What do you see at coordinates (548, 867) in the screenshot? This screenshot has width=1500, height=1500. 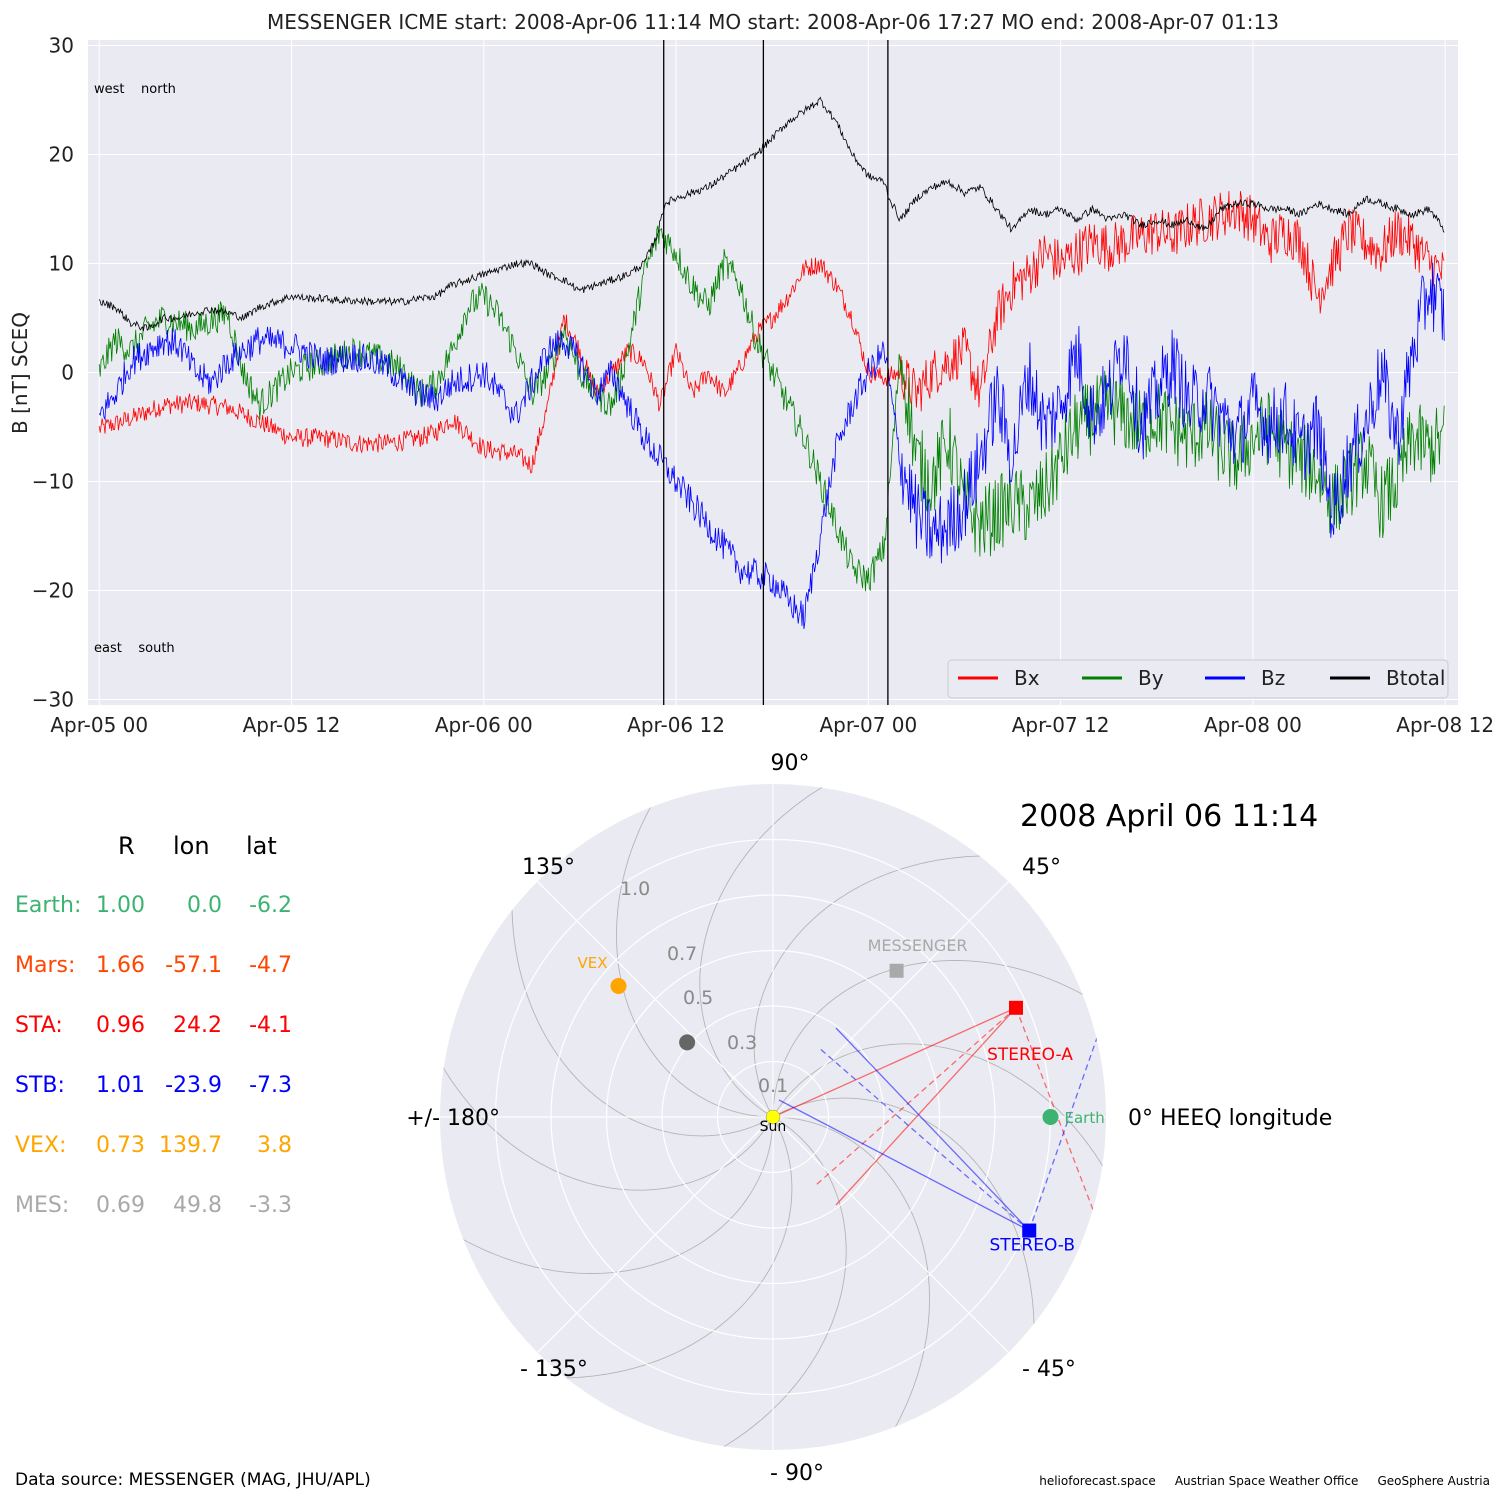 I see `angle-label: 135°` at bounding box center [548, 867].